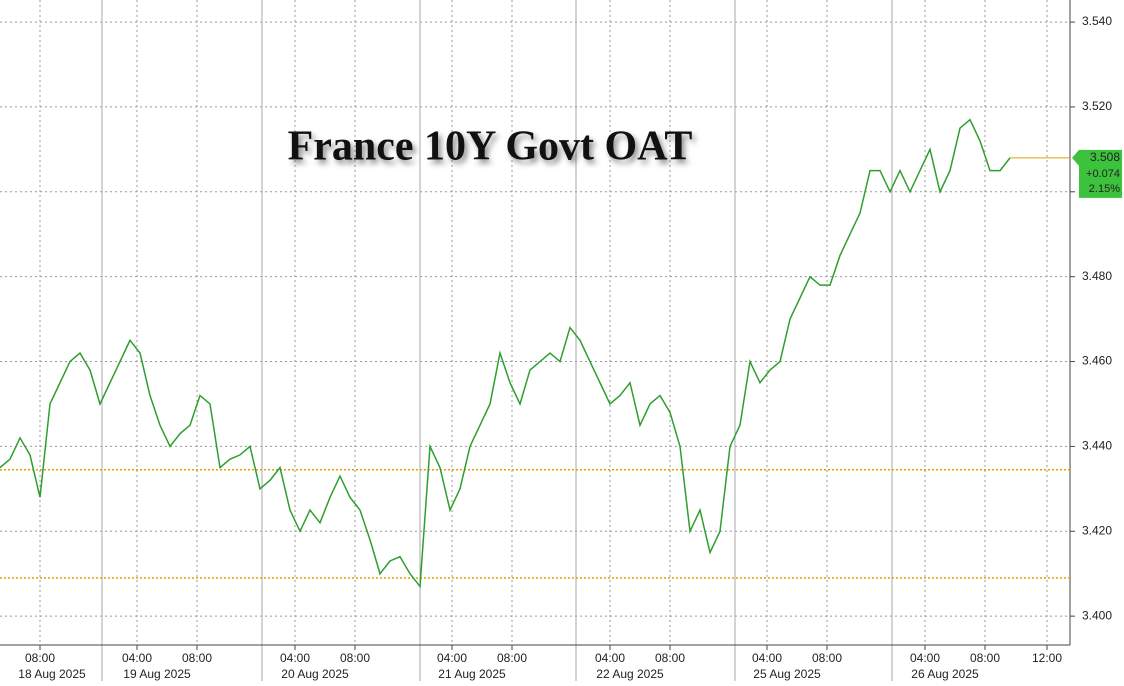  I want to click on date-label: 21 Aug 2025, so click(472, 674).